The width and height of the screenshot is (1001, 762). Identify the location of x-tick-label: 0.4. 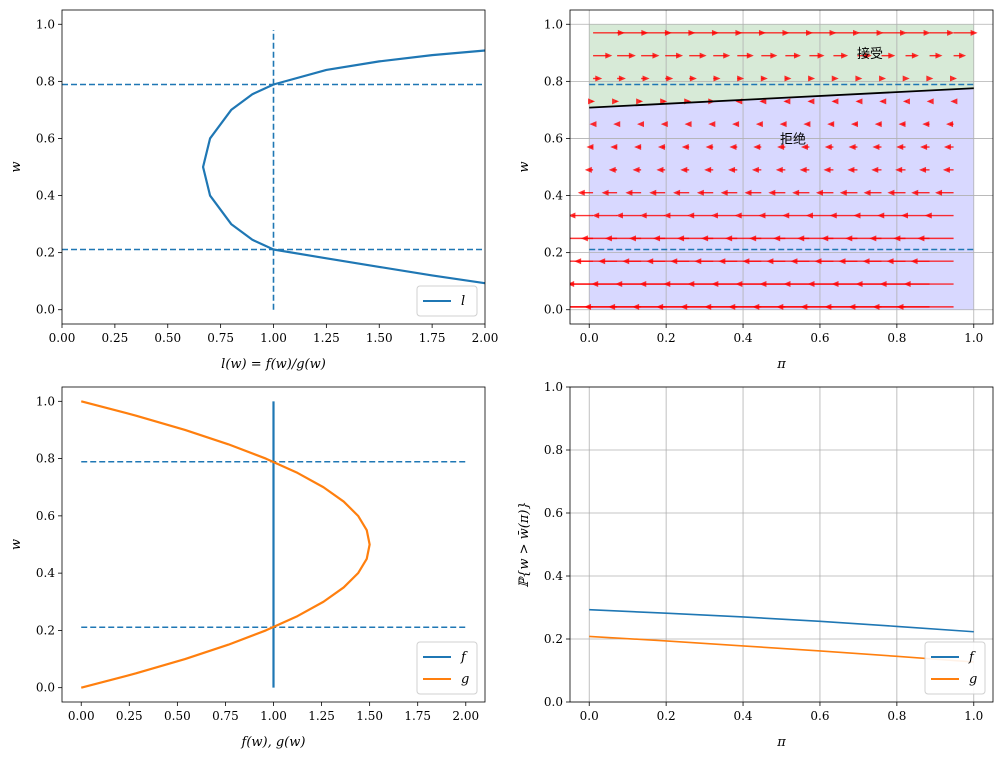
(742, 338).